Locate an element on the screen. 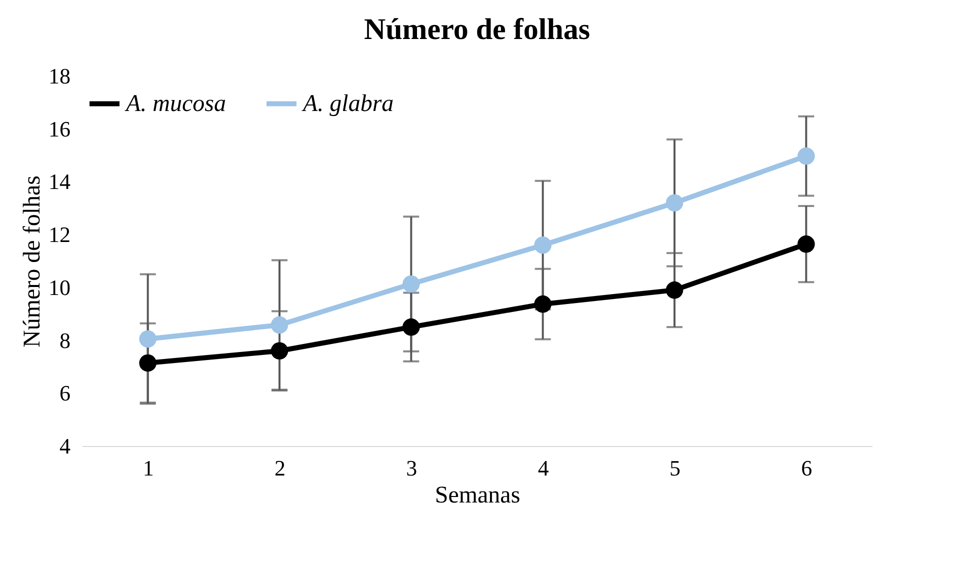 Image resolution: width=962 pixels, height=583 pixels. legend-label: A. glabra is located at coordinates (347, 103).